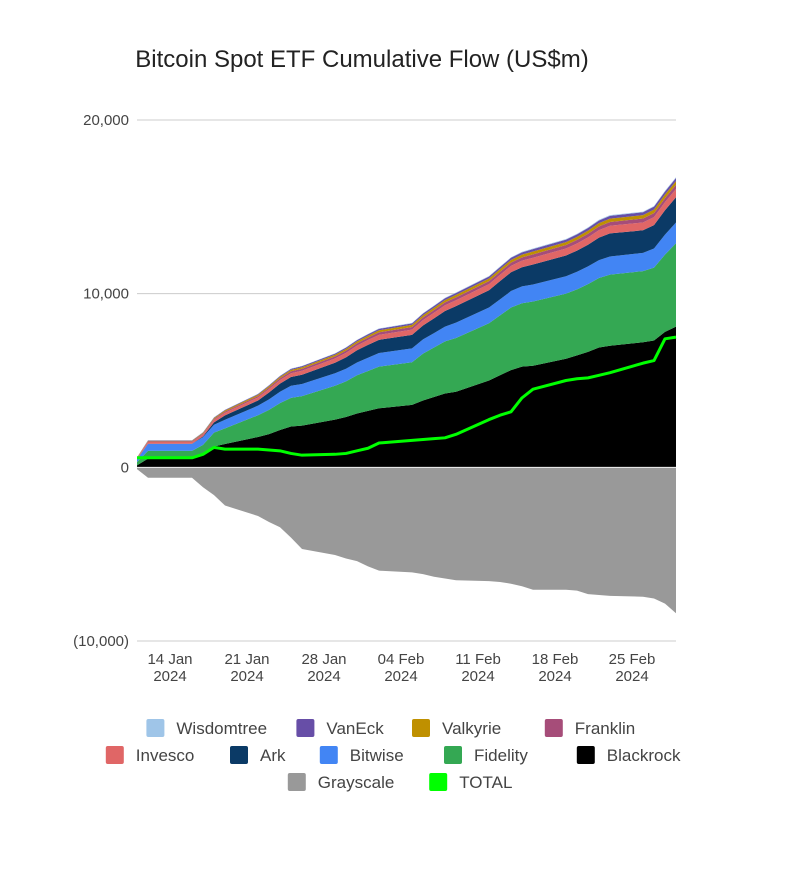 Image resolution: width=791 pixels, height=871 pixels. I want to click on legend-item-franklin: Franklin, so click(589, 728).